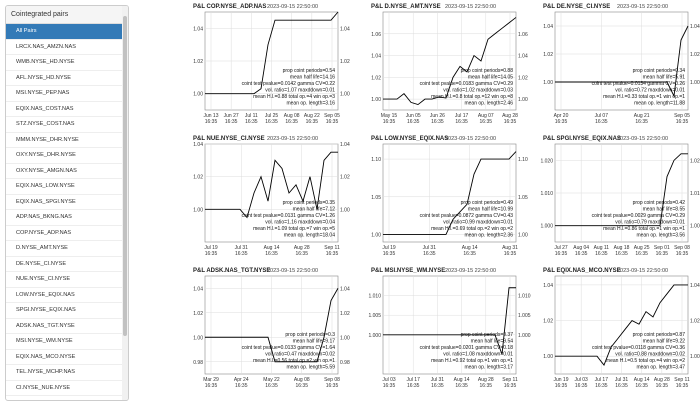 The image size is (700, 404). What do you see at coordinates (300, 223) in the screenshot?
I see `stat-line: vol. ratio=1.16 maxddown=0.04` at bounding box center [300, 223].